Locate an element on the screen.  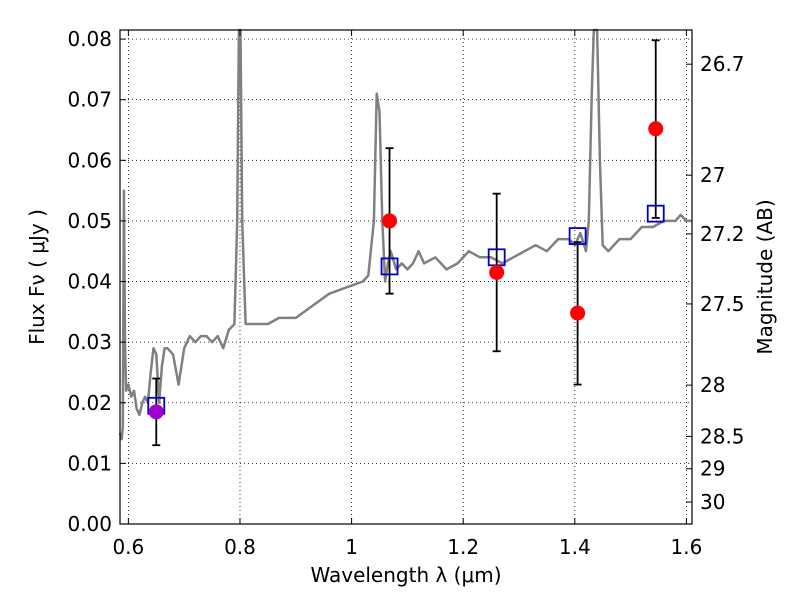
y-tick-label: 0.03 is located at coordinates (89, 342).